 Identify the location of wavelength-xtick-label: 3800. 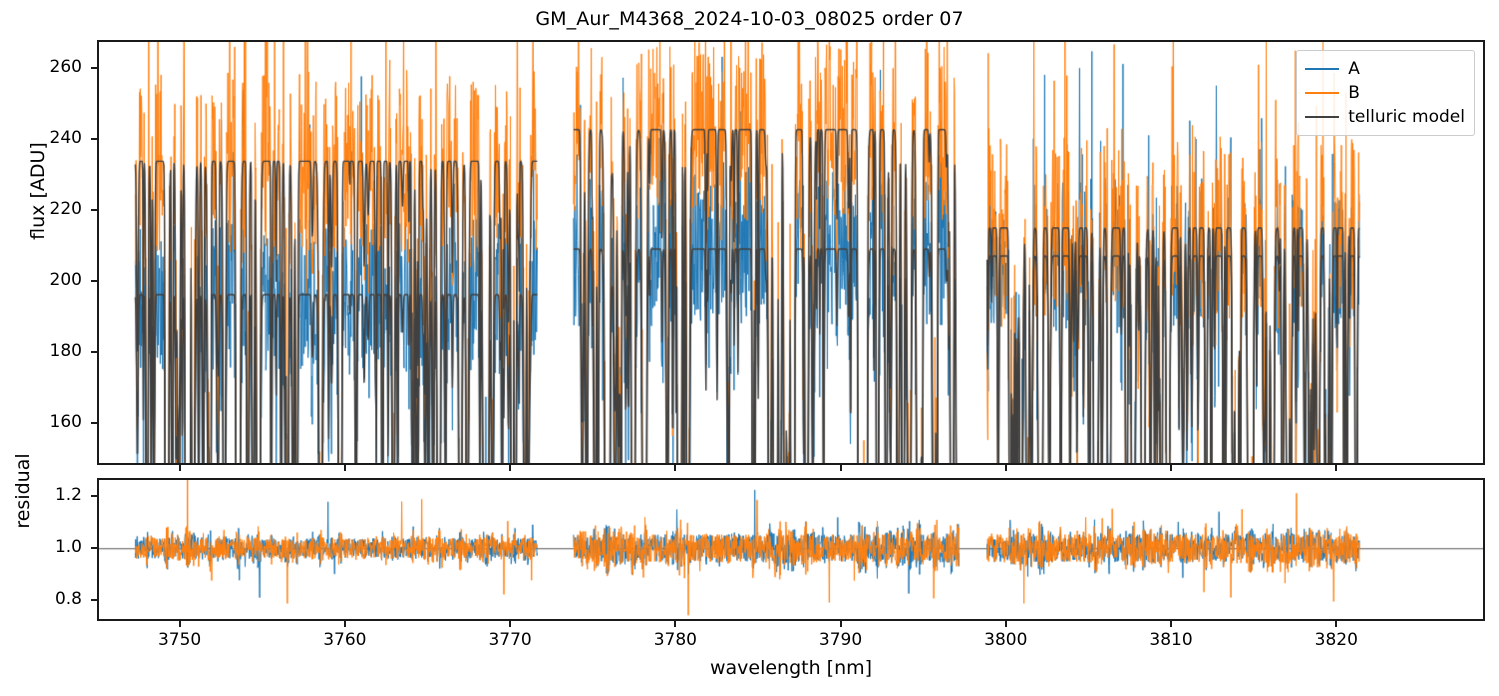
(1006, 640).